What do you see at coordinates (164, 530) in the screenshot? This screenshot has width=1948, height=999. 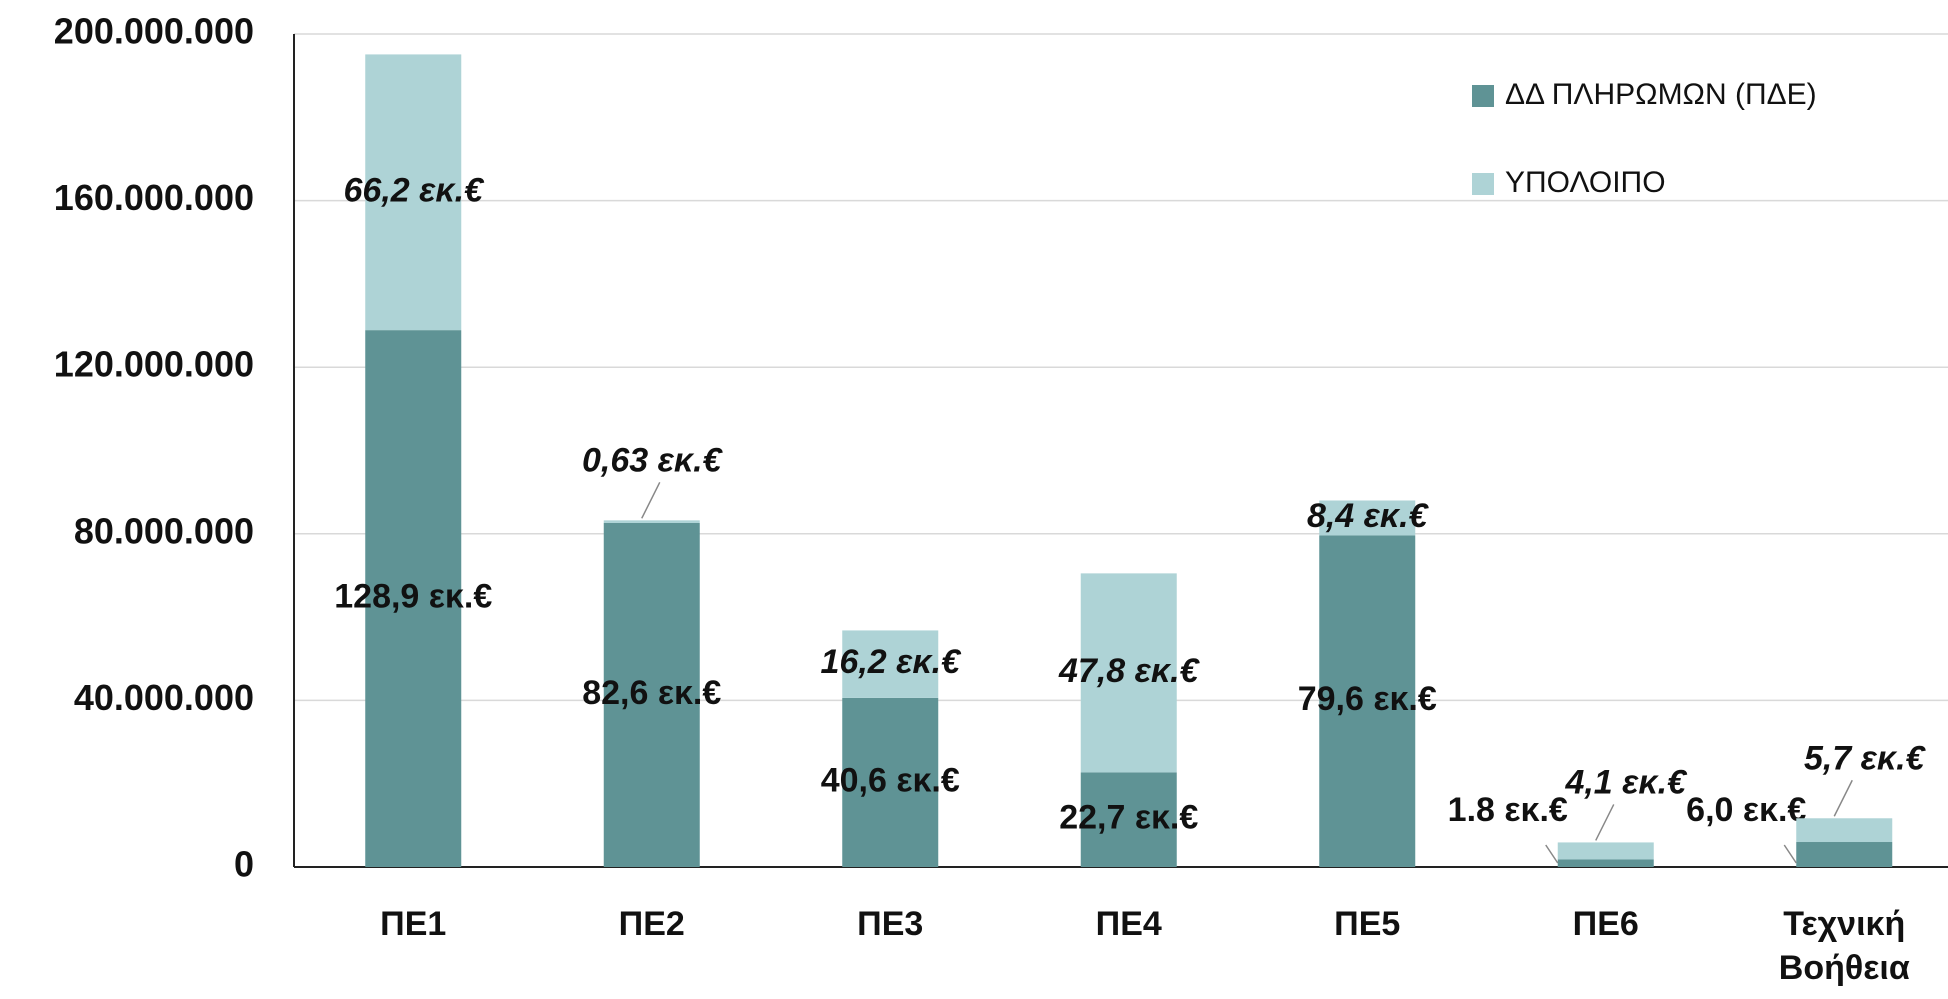 I see `y-tick-label: 80.000.000` at bounding box center [164, 530].